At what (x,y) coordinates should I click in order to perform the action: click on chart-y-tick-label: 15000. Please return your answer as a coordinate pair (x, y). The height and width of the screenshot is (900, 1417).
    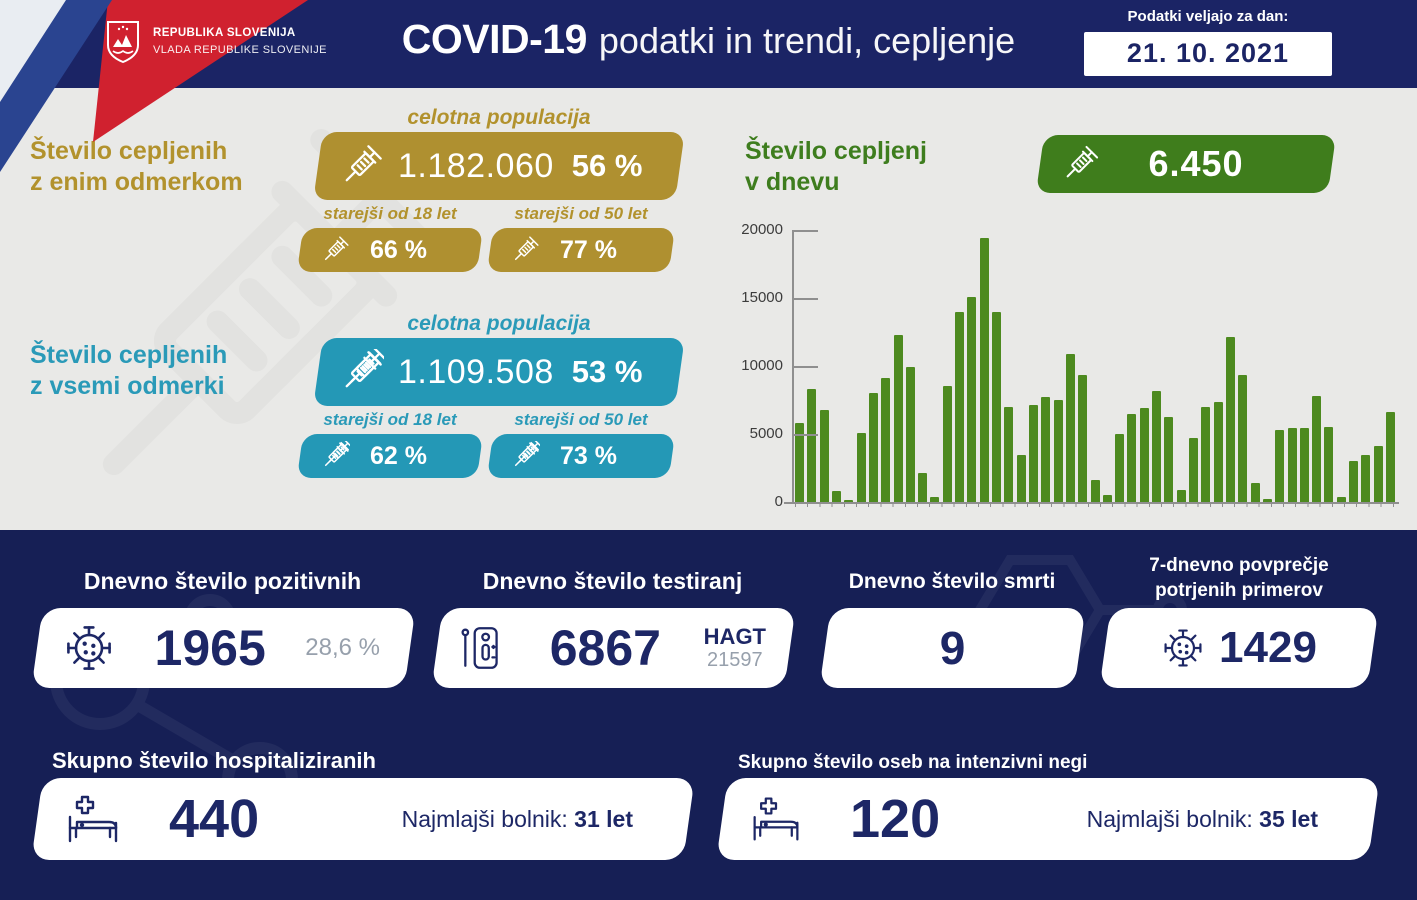
    Looking at the image, I should click on (762, 297).